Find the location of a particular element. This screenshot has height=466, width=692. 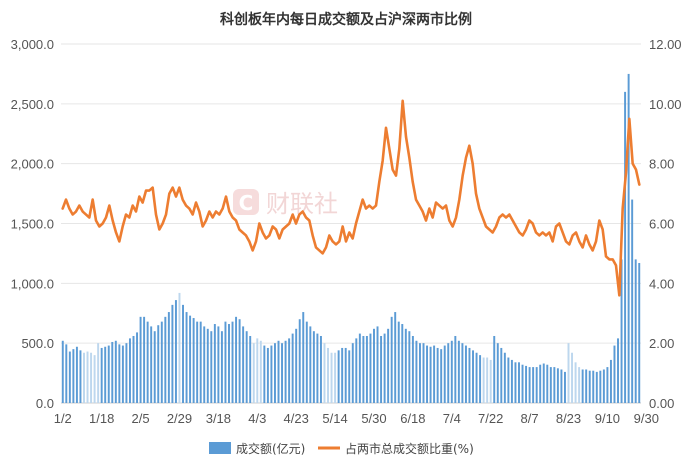

x-tick-label: 5/30 is located at coordinates (373, 418).